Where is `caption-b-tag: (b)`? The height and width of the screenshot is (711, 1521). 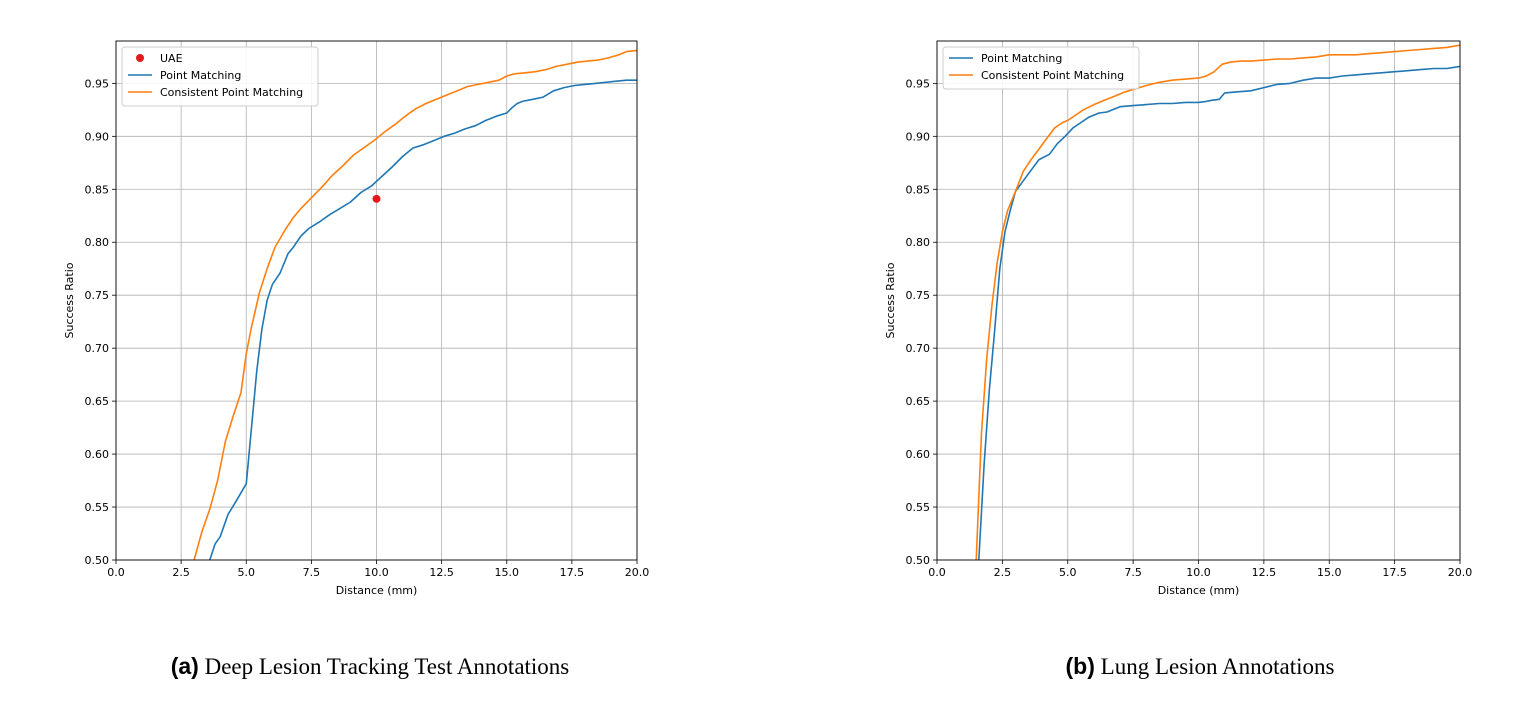 caption-b-tag: (b) is located at coordinates (1080, 666).